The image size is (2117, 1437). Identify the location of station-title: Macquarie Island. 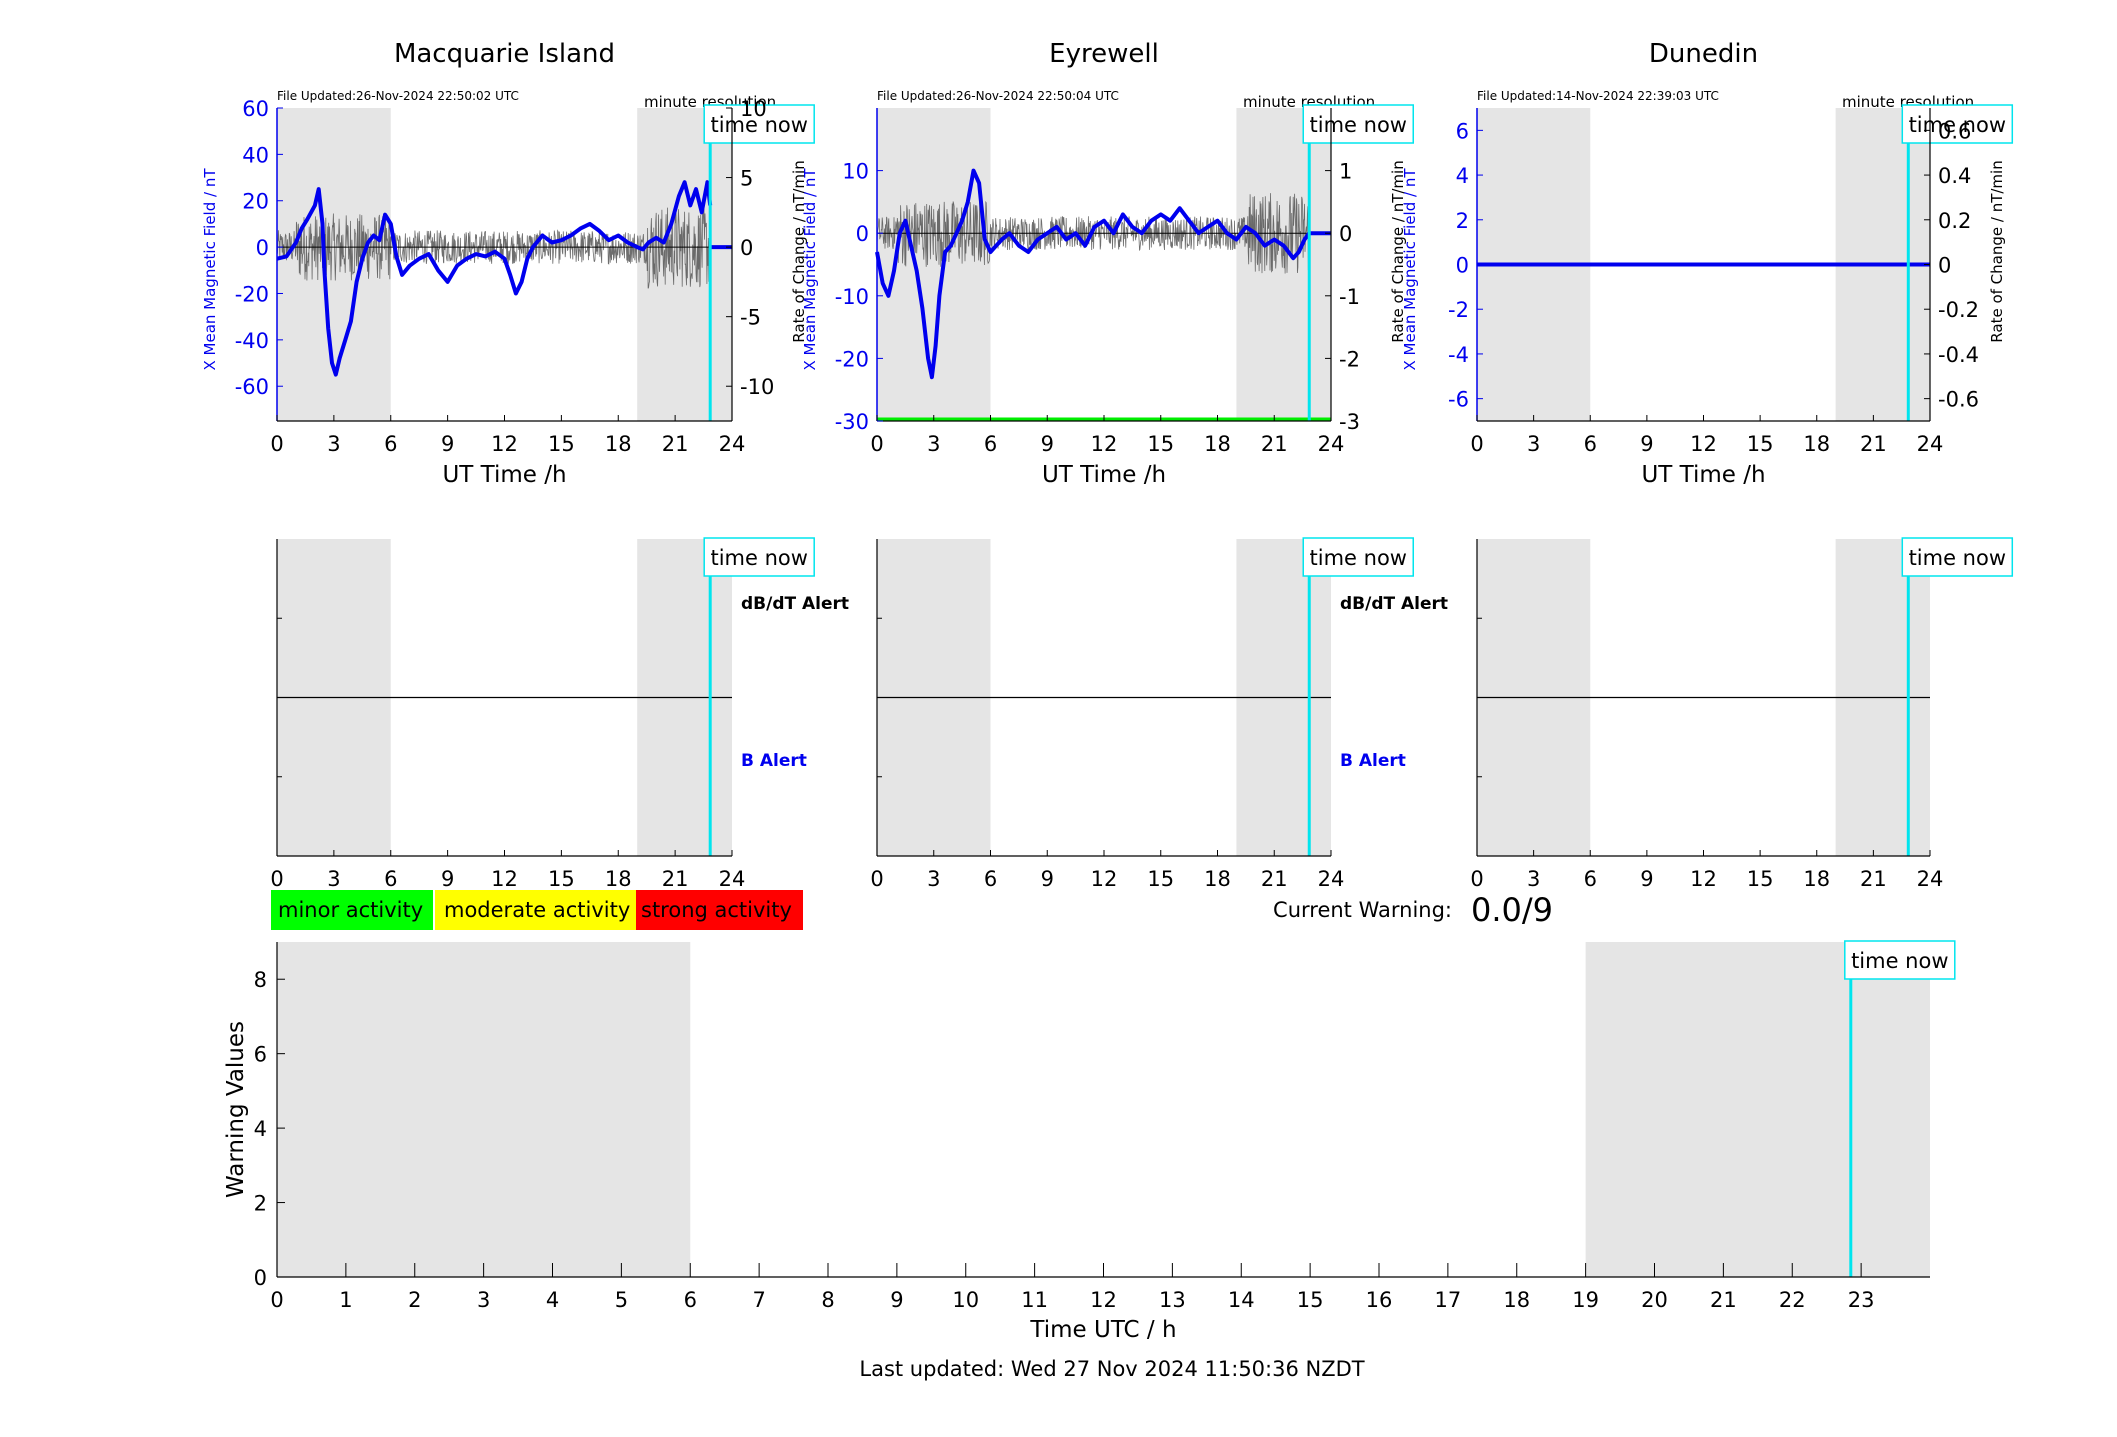
(504, 54).